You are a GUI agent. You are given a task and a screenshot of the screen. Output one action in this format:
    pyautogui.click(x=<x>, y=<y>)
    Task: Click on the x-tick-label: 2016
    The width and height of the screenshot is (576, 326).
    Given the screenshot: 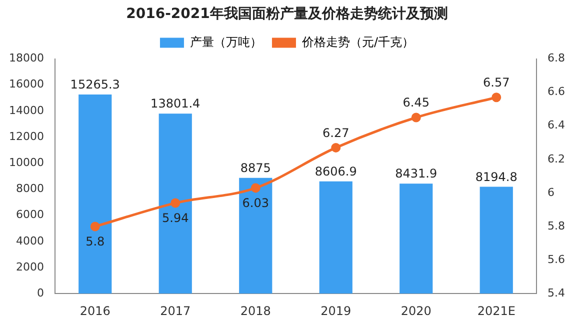 What is the action you would take?
    pyautogui.click(x=95, y=311)
    